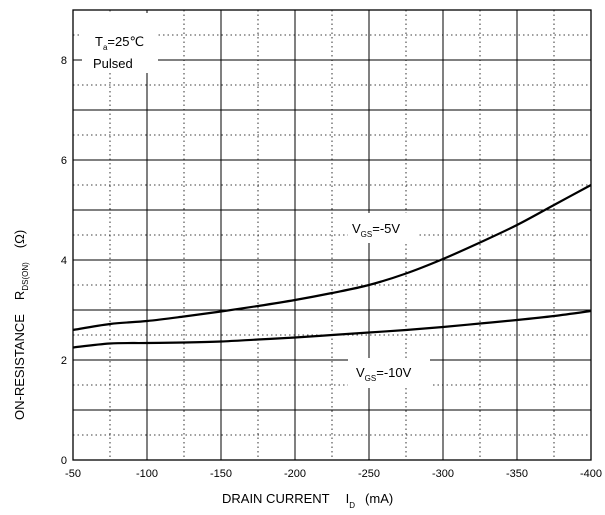 This screenshot has height=515, width=605. What do you see at coordinates (64, 461) in the screenshot?
I see `y-tick-label: 0` at bounding box center [64, 461].